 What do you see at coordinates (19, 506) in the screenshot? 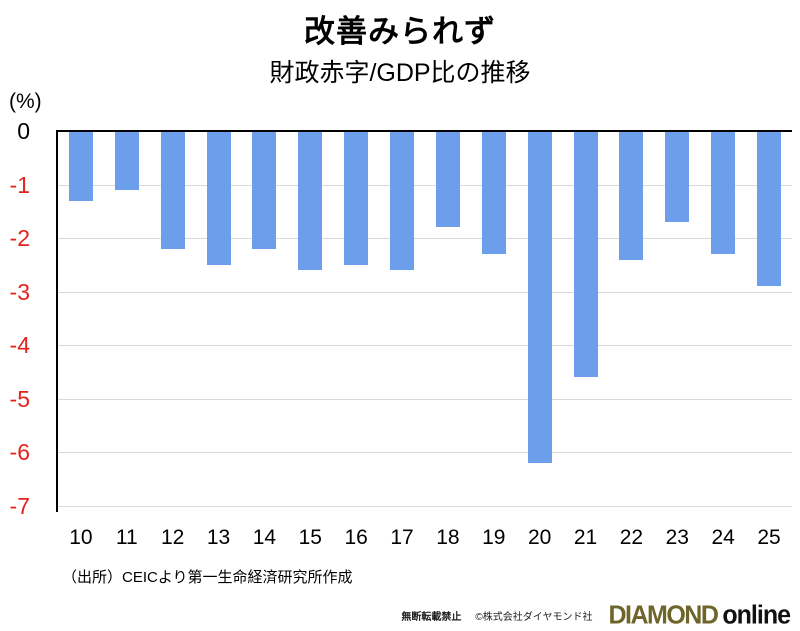
I see `y-tick-label--7: -7` at bounding box center [19, 506].